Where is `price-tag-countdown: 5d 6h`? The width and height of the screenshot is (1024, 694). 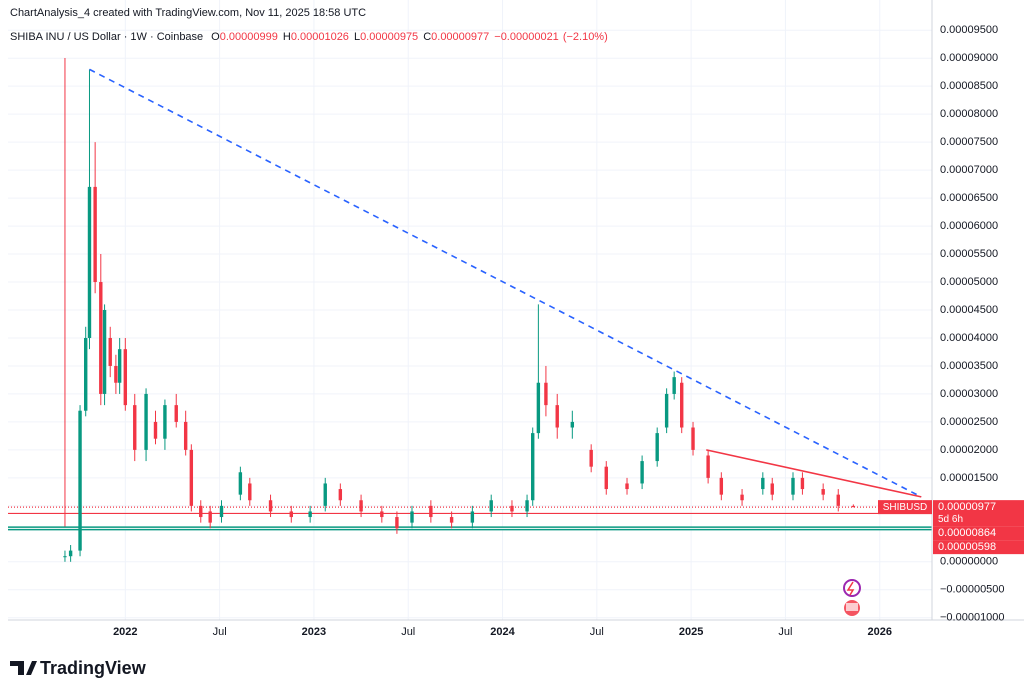
price-tag-countdown: 5d 6h is located at coordinates (950, 519).